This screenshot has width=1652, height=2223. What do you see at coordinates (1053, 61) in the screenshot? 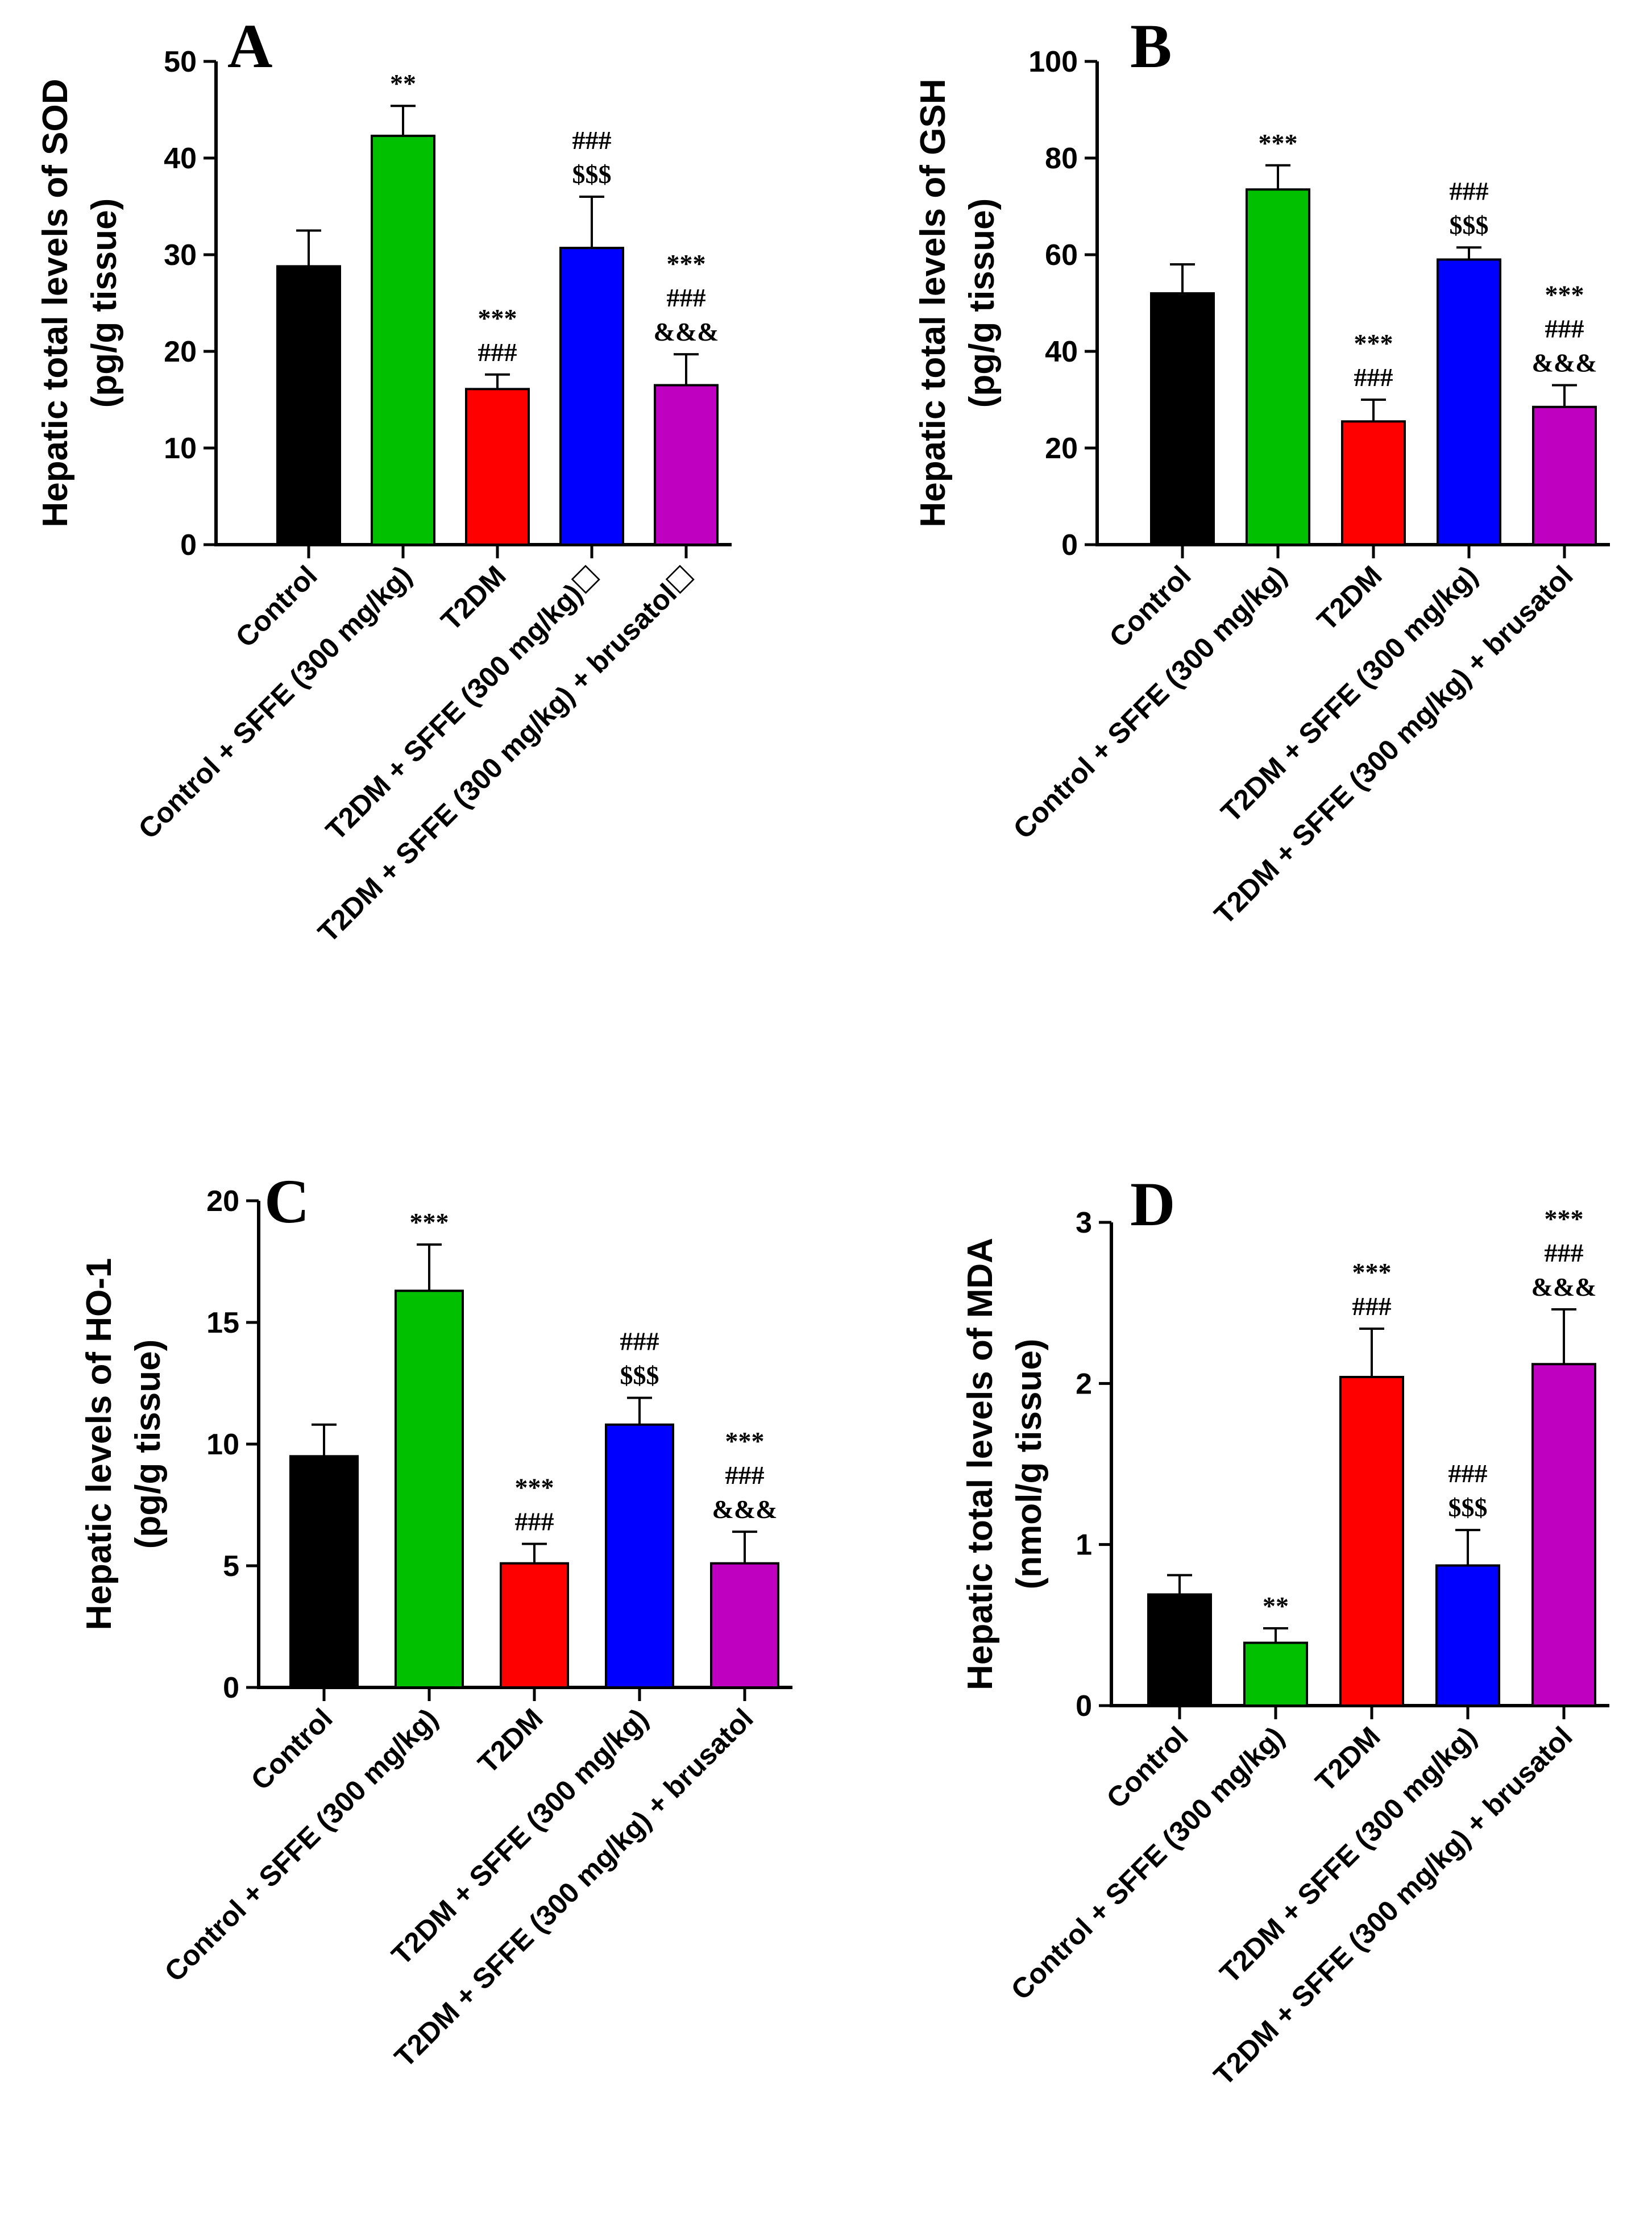
I see `y-tick-label: 100` at bounding box center [1053, 61].